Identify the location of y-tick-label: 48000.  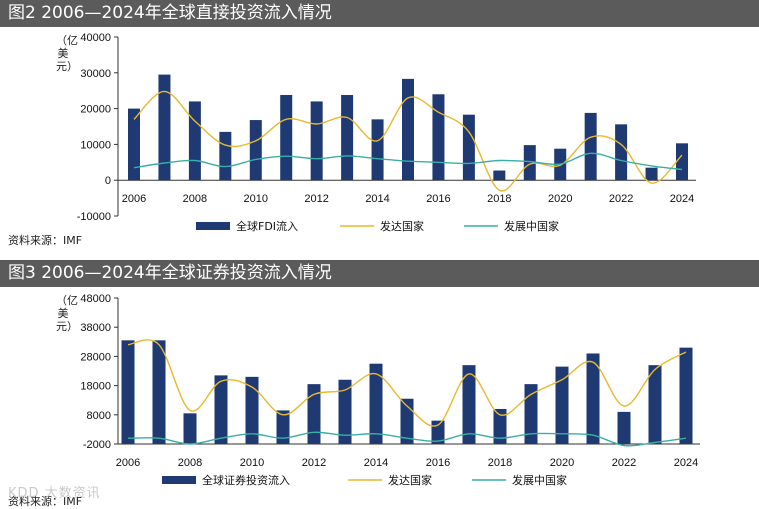
(95, 299).